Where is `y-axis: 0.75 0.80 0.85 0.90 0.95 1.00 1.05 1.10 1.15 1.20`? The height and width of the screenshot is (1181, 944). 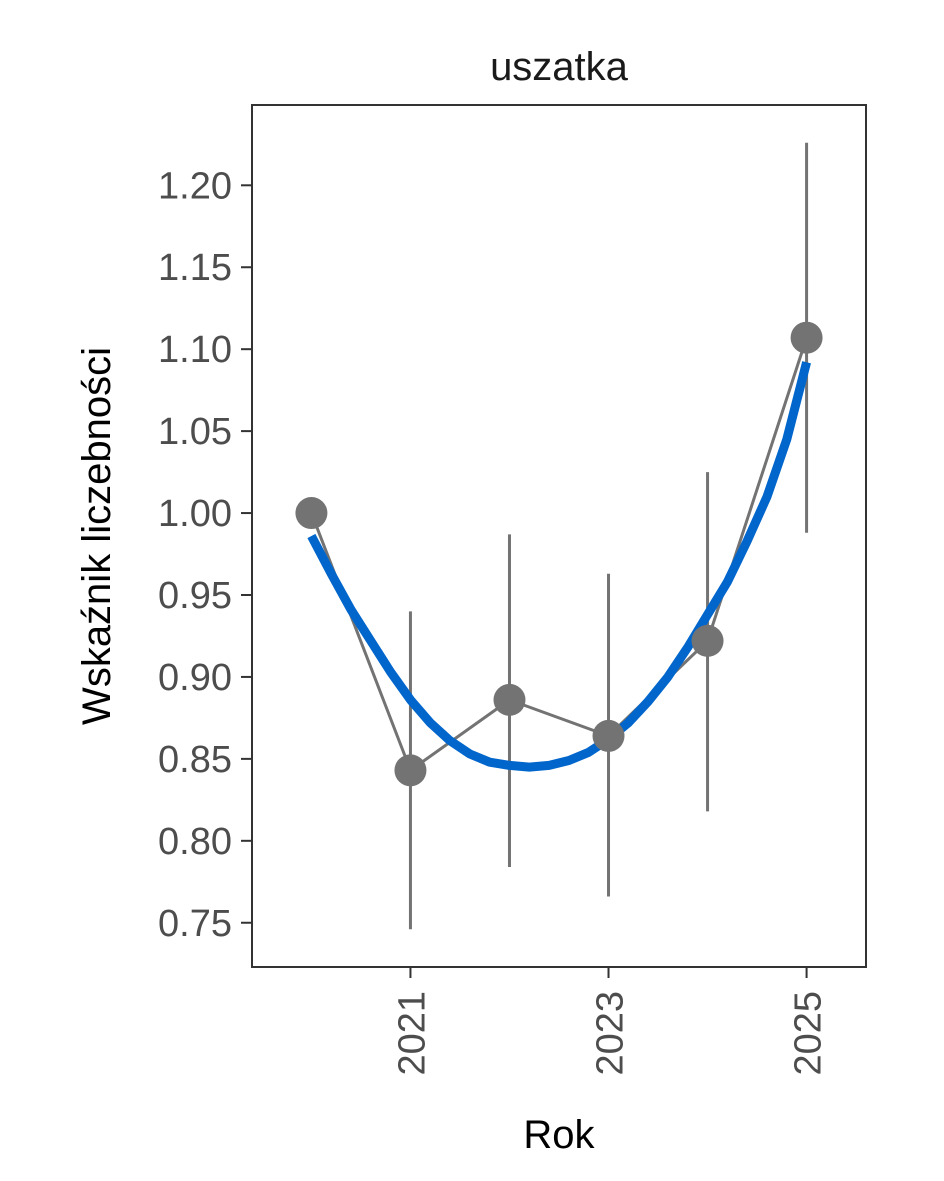 y-axis: 0.75 0.80 0.85 0.90 0.95 1.00 1.05 1.10 1.15 1.20 is located at coordinates (205, 555).